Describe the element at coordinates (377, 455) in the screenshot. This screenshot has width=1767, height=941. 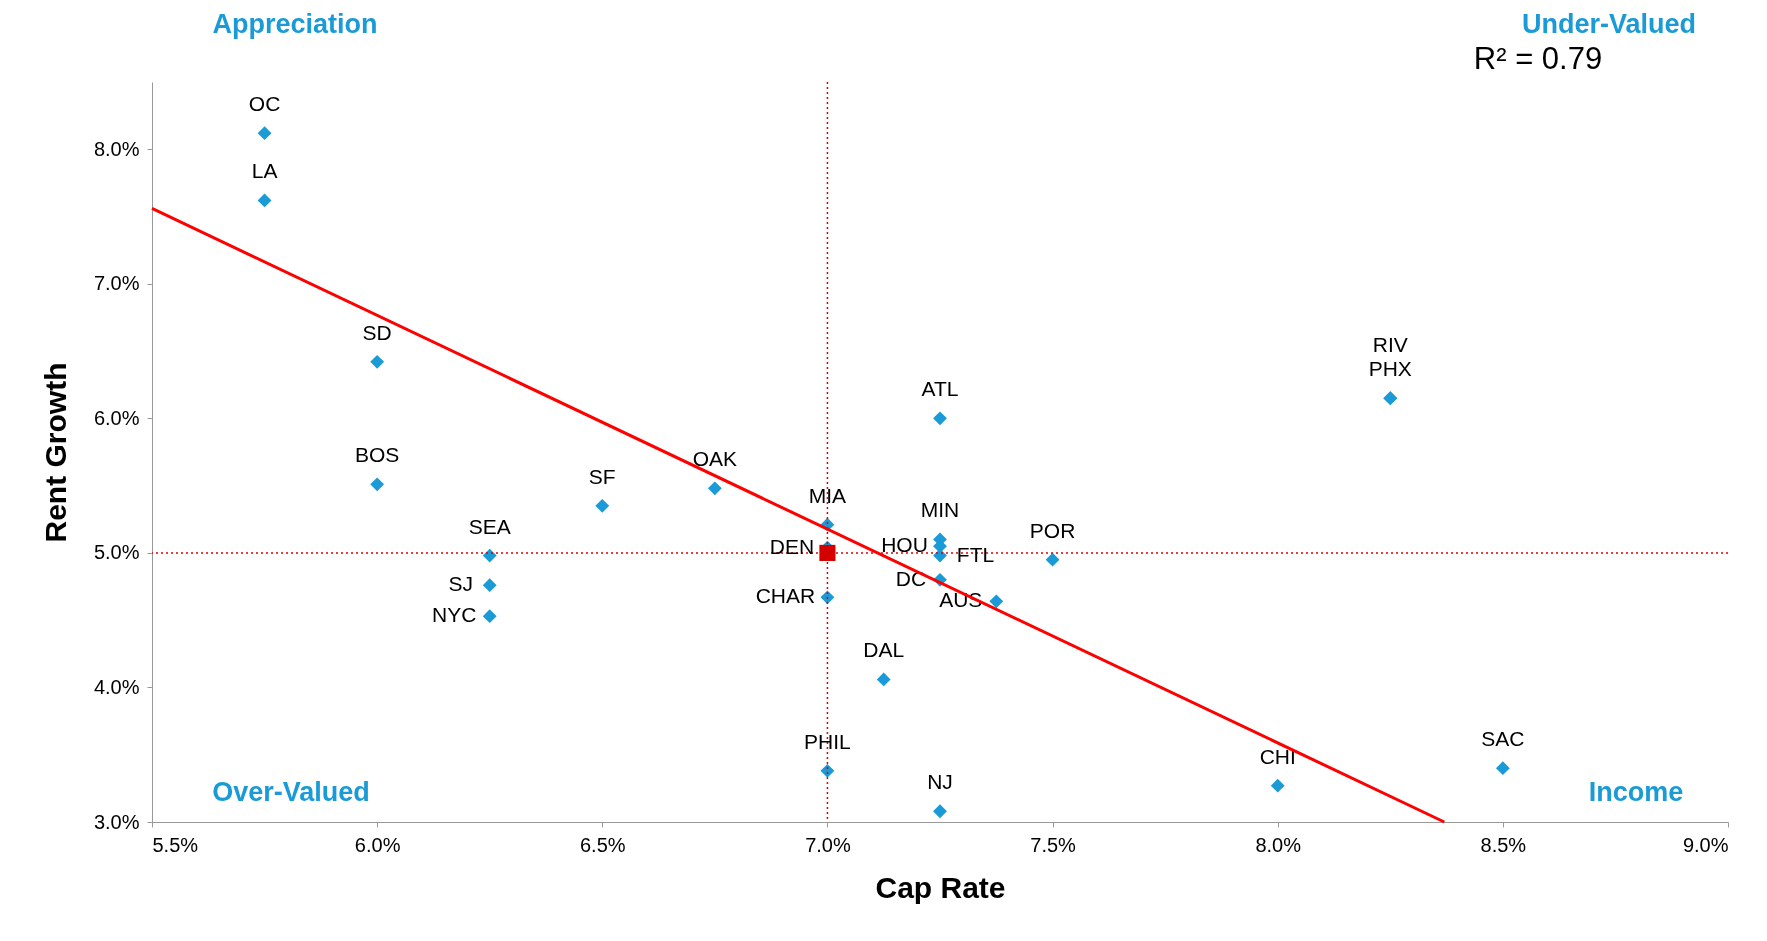
I see `data-label: BOS` at that location.